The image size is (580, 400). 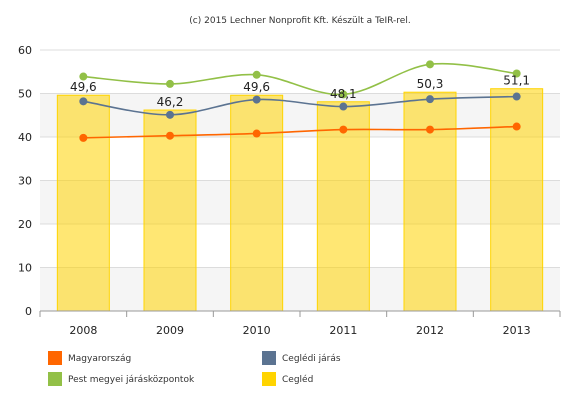 I want to click on y-tick-label: 40, so click(x=25, y=137).